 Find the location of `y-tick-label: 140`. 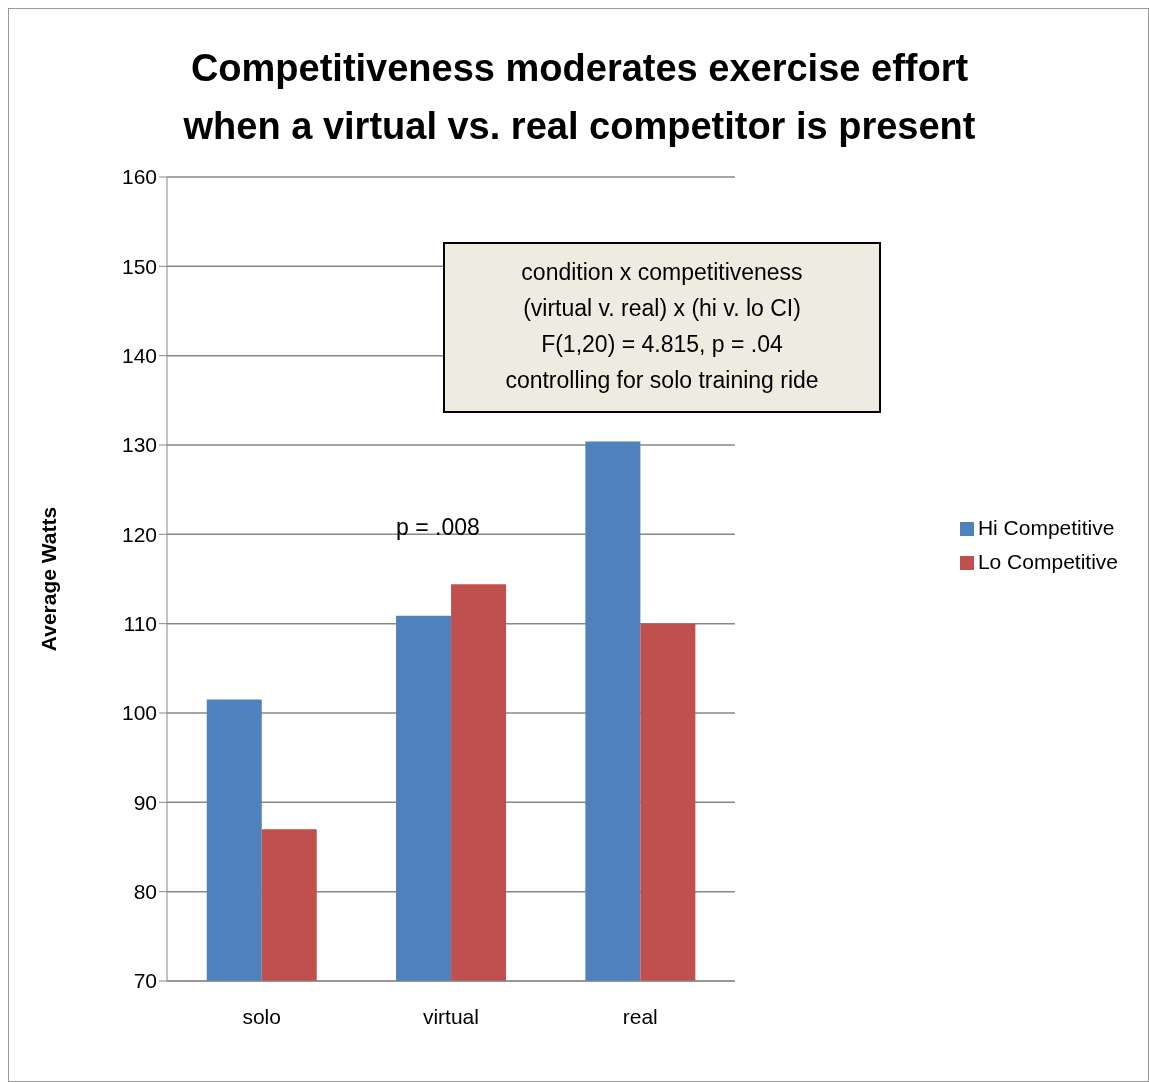

y-tick-label: 140 is located at coordinates (139, 356).